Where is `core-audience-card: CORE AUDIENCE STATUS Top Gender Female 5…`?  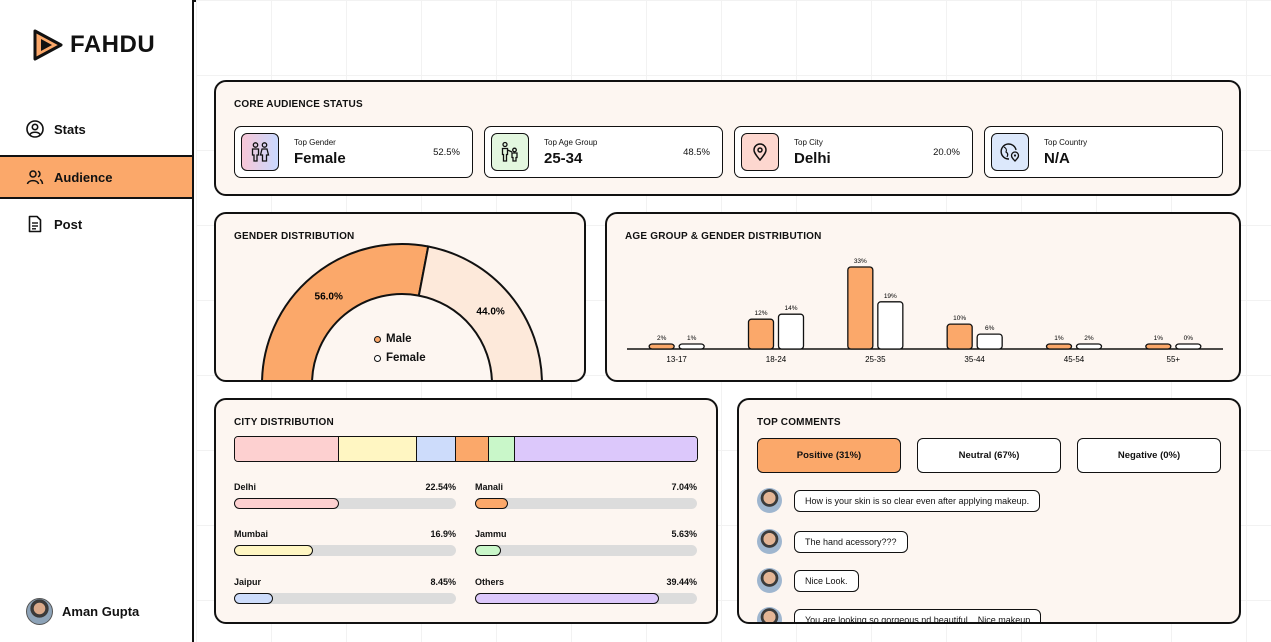 core-audience-card: CORE AUDIENCE STATUS Top Gender Female 5… is located at coordinates (727, 138).